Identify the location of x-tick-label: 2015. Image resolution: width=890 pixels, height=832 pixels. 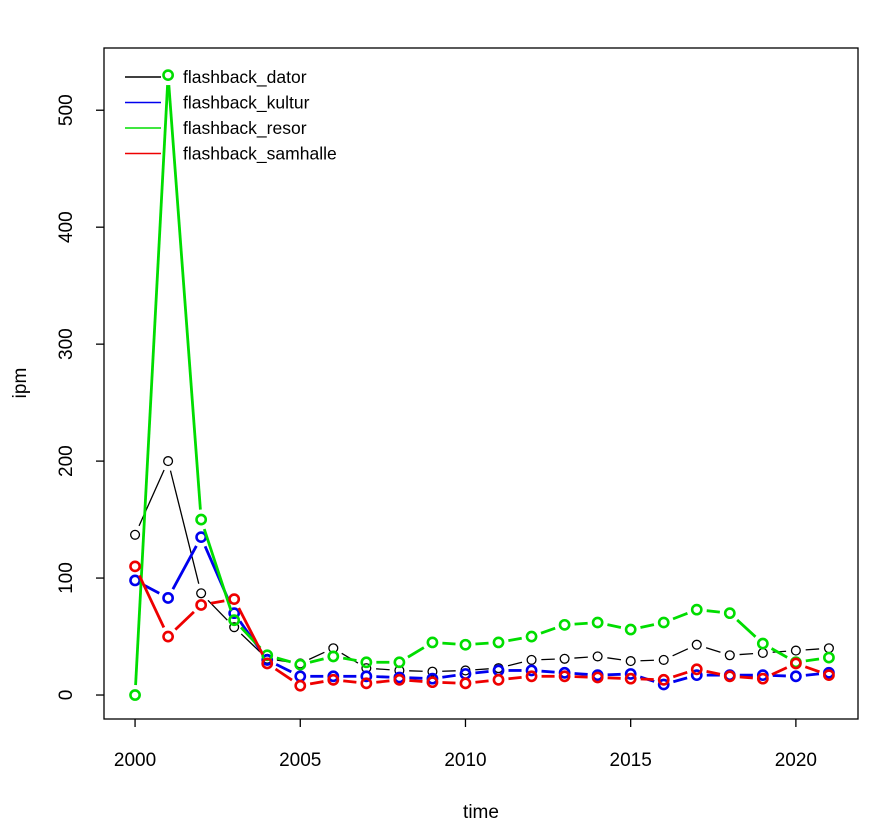
(631, 760).